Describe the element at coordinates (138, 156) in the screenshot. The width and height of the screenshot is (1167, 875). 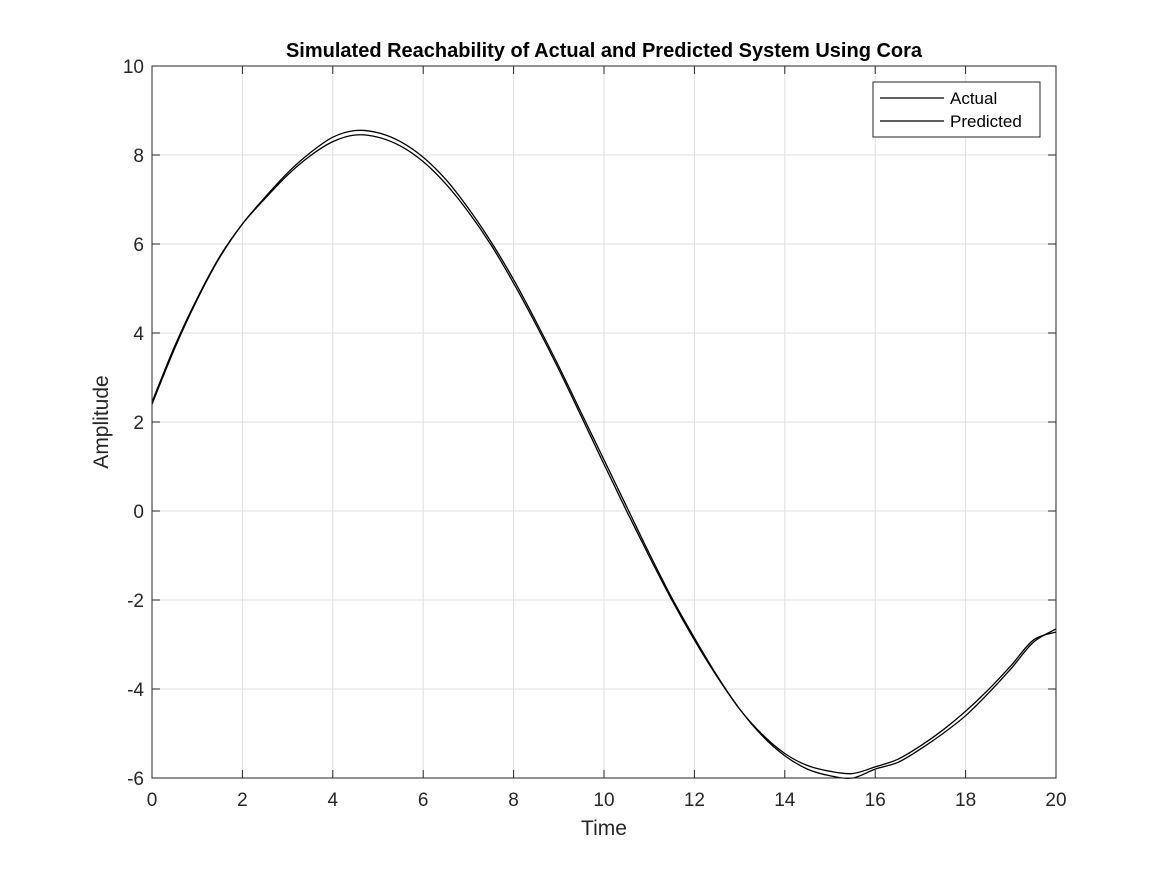
I see `y-tick-label: 8` at that location.